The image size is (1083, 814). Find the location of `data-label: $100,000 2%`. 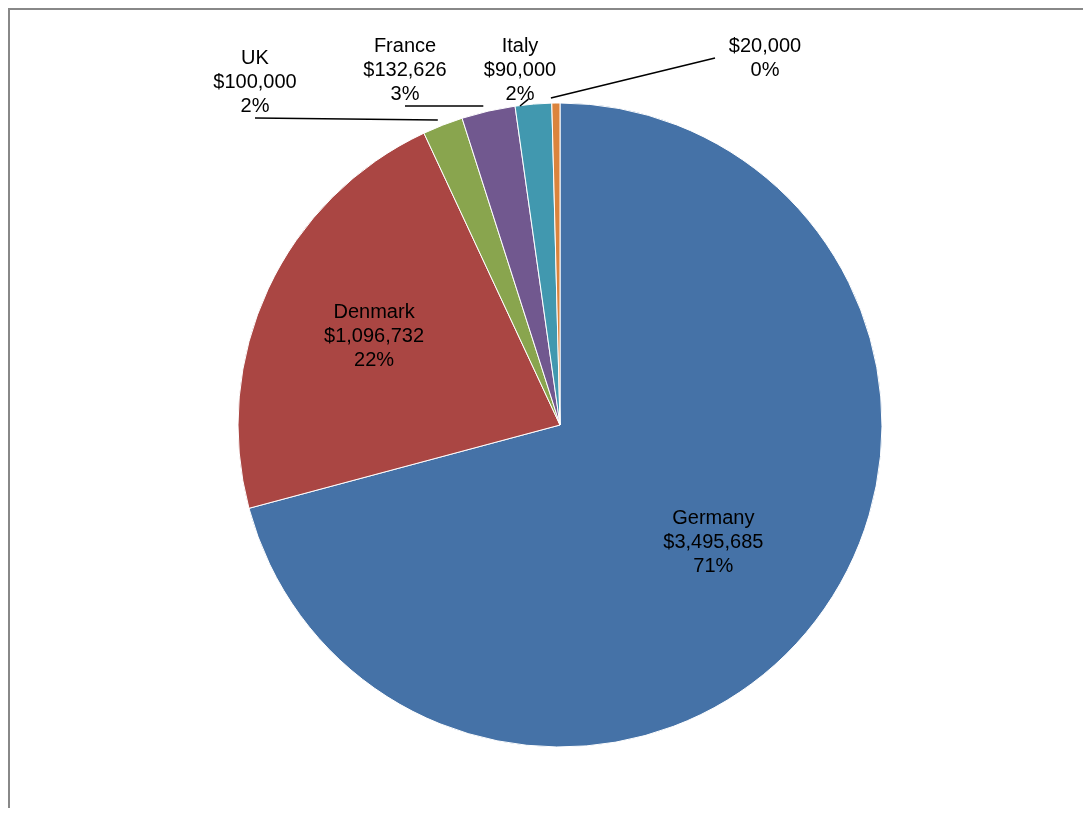

data-label: $100,000 2% is located at coordinates (255, 93).